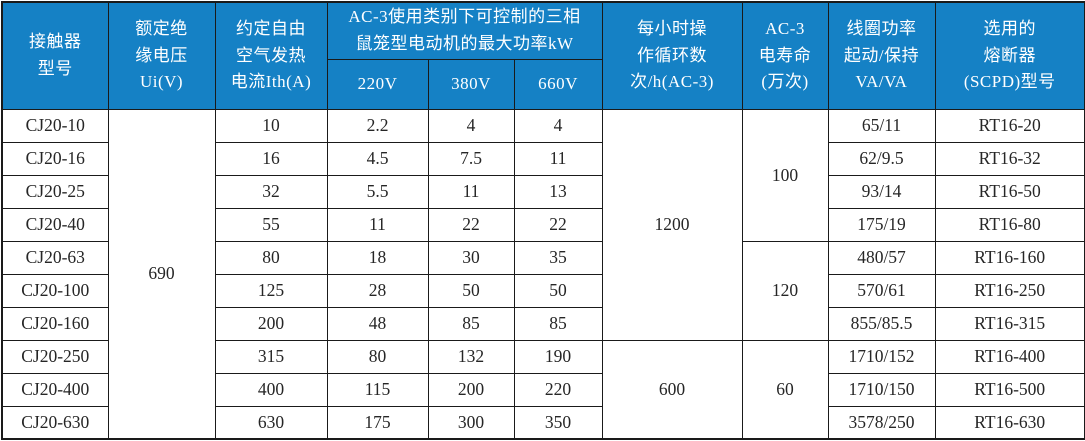 The image size is (1085, 441). What do you see at coordinates (271, 323) in the screenshot?
I see `cell-ith: 200` at bounding box center [271, 323].